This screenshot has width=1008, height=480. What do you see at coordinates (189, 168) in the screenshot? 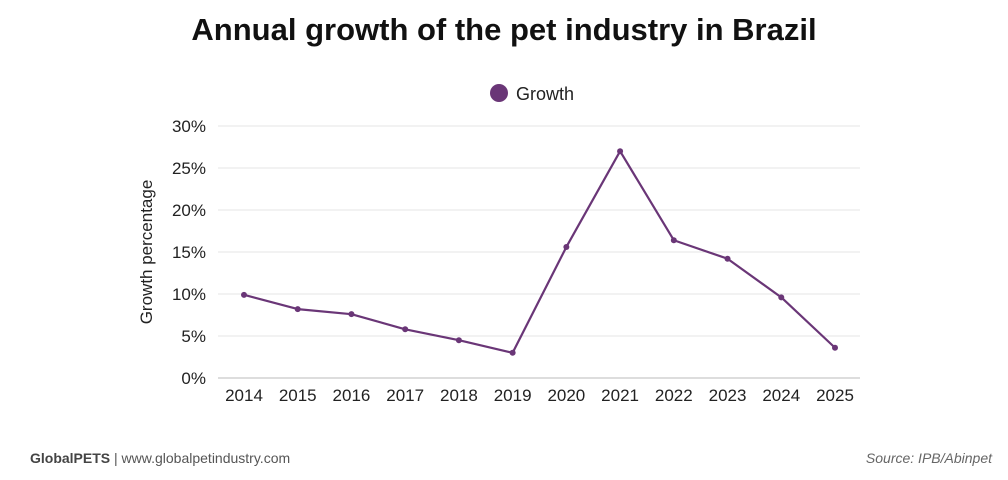
I see `y-tick-label: 25%` at bounding box center [189, 168].